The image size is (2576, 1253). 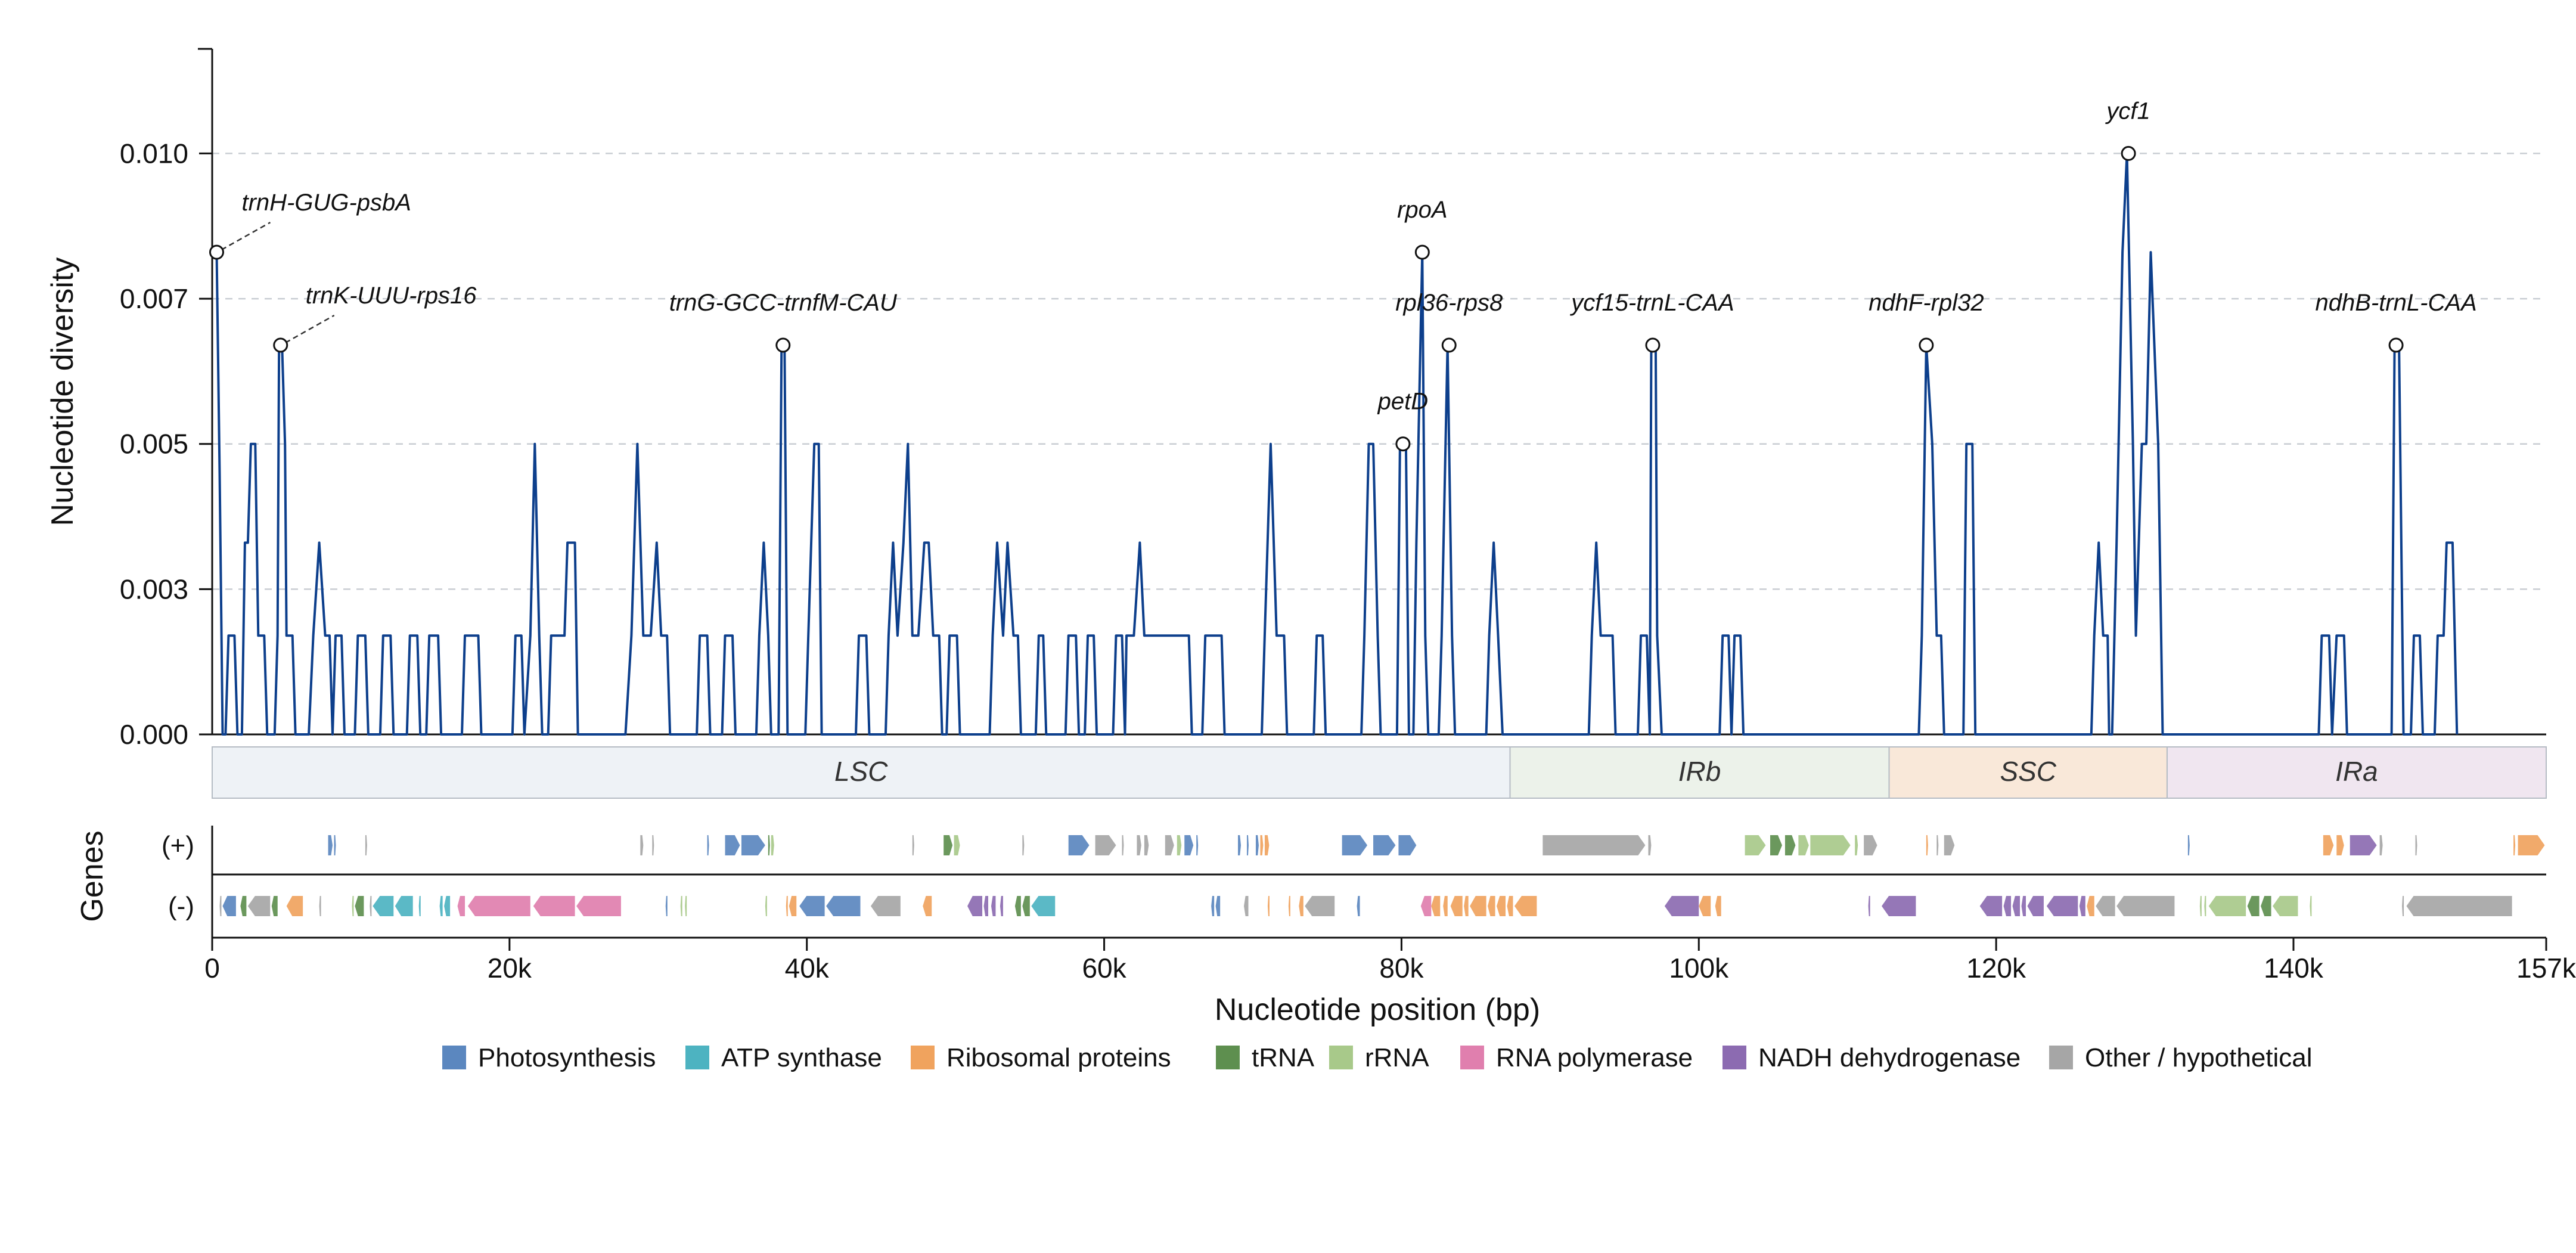 What do you see at coordinates (2546, 968) in the screenshot?
I see `x-tick-label-8: 157k` at bounding box center [2546, 968].